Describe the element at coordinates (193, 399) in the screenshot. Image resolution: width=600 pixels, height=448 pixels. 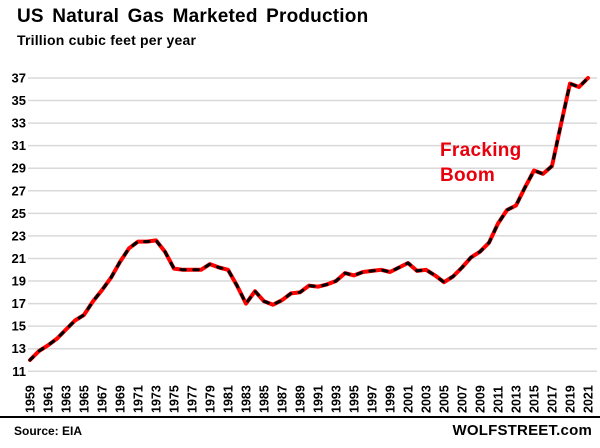
I see `x-tick-label: 1977` at that location.